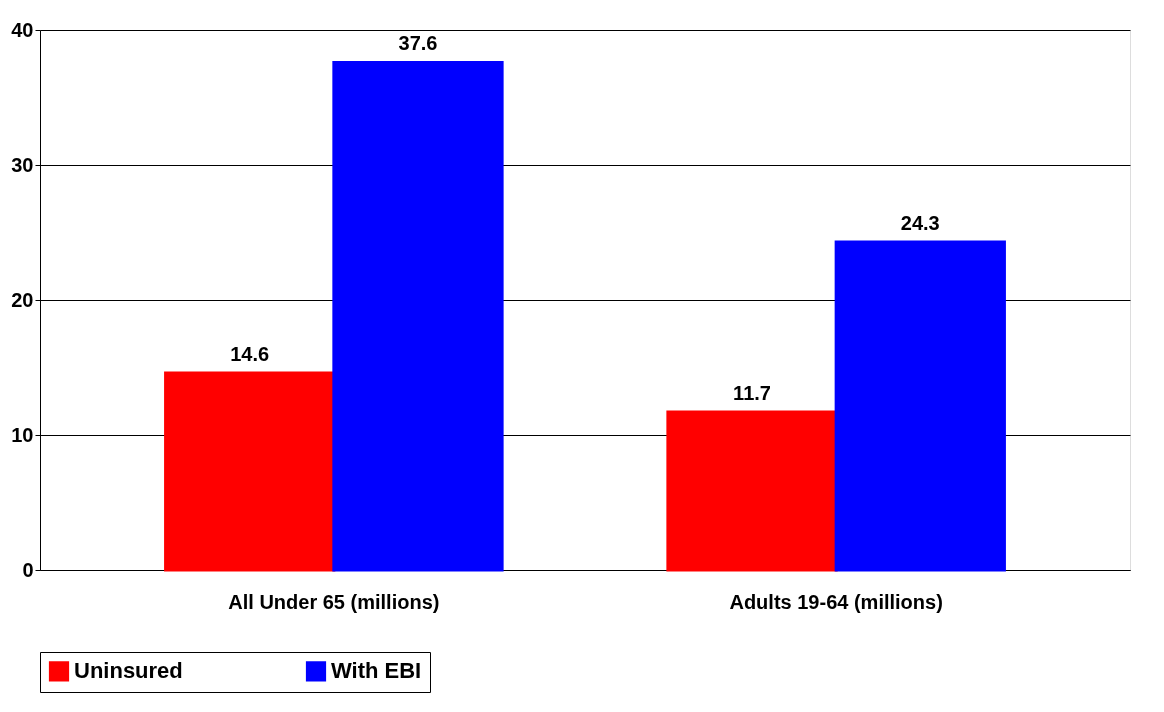 The width and height of the screenshot is (1164, 712). I want to click on y-tick-label: 10, so click(22, 434).